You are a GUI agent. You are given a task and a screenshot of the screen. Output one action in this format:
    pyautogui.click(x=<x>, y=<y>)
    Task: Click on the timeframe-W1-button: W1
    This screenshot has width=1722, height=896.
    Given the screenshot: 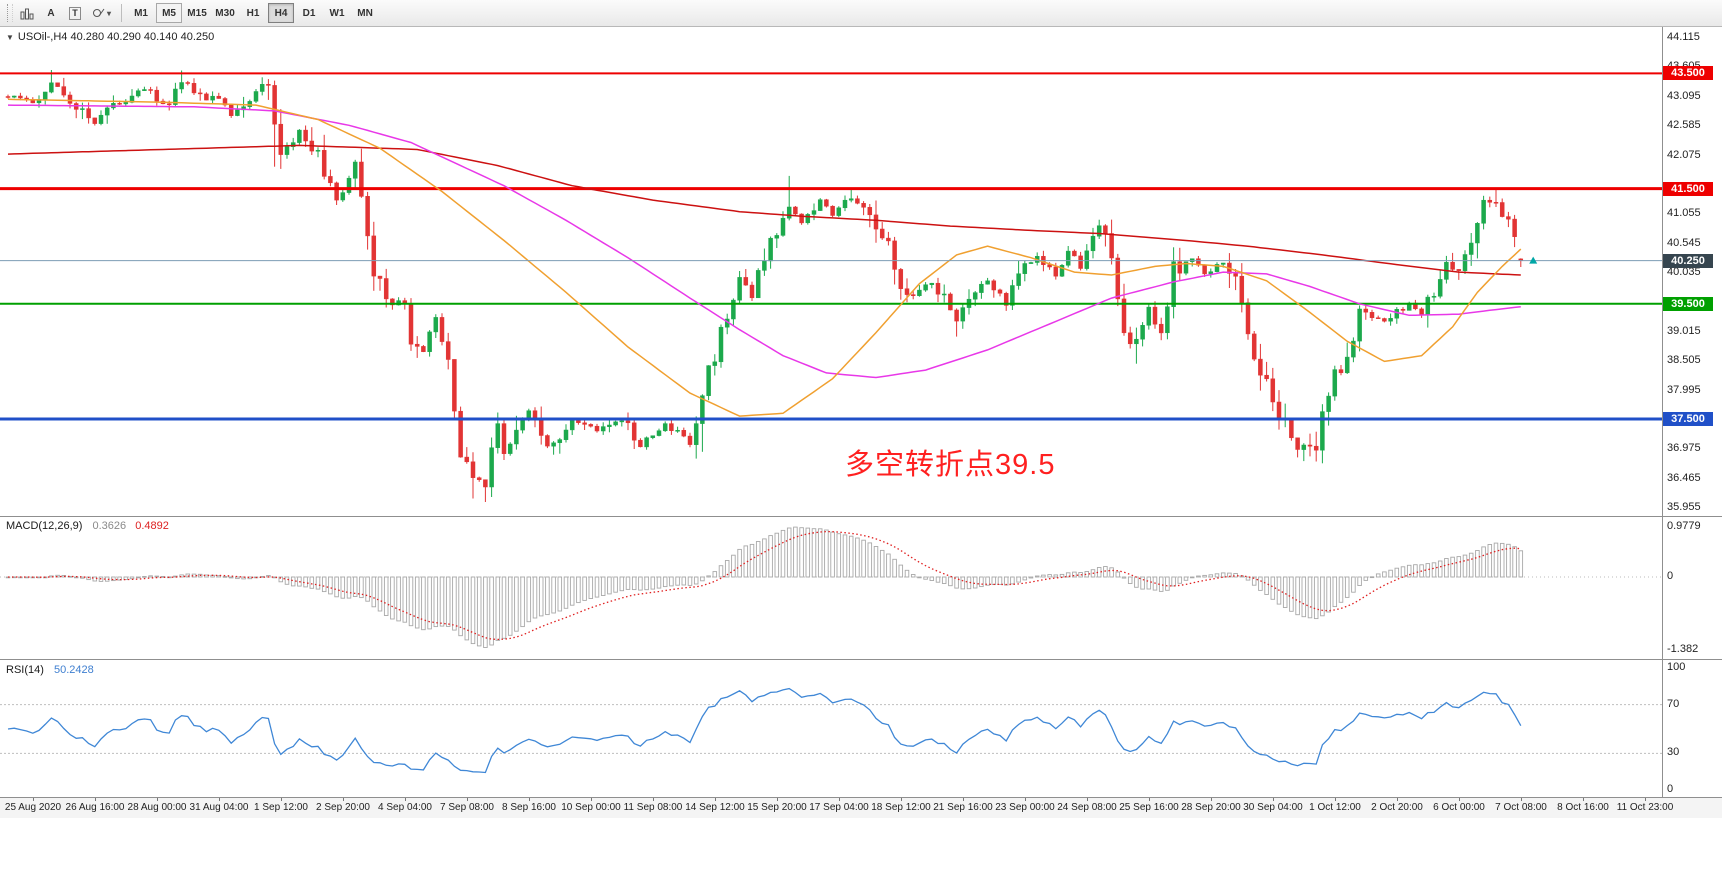 What is the action you would take?
    pyautogui.click(x=337, y=13)
    